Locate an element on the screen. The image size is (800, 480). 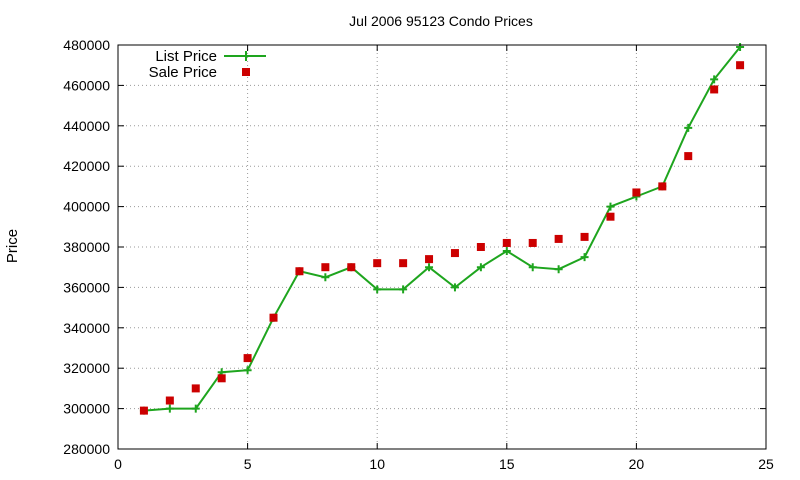
legend-label-list-price: List Price is located at coordinates (186, 56).